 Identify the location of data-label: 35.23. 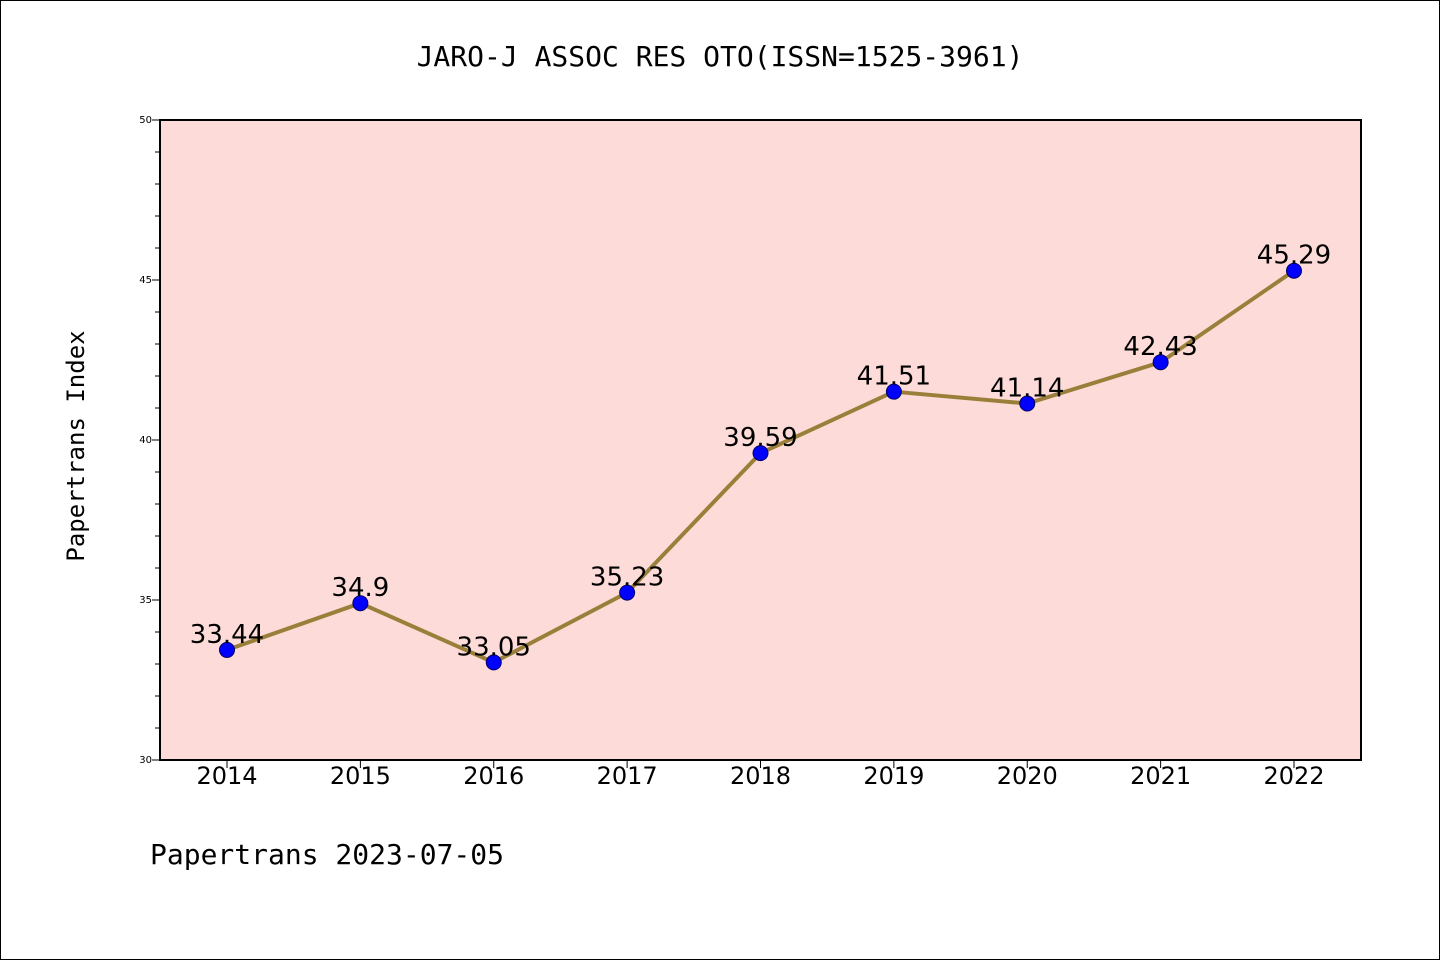
(627, 578).